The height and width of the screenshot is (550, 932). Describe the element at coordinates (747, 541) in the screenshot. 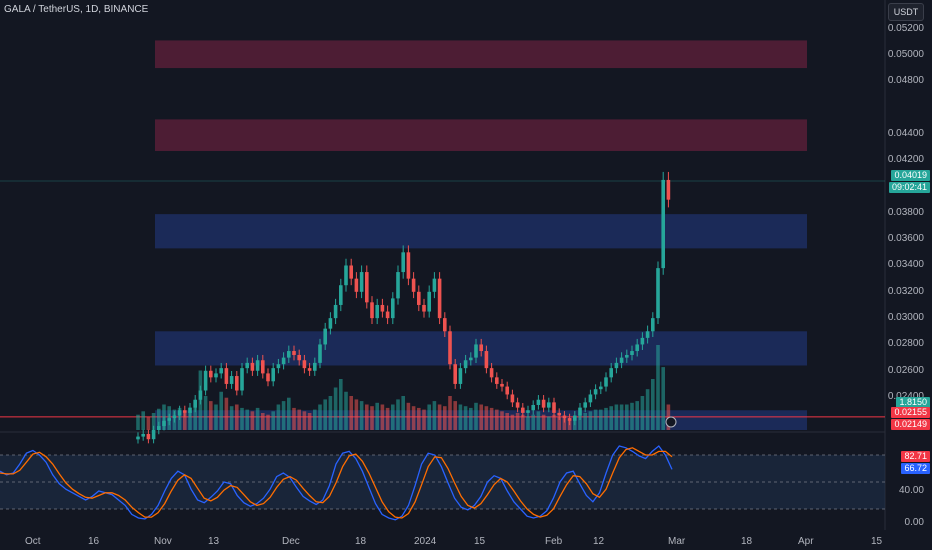

I see `time-axis-label-11: 18` at that location.